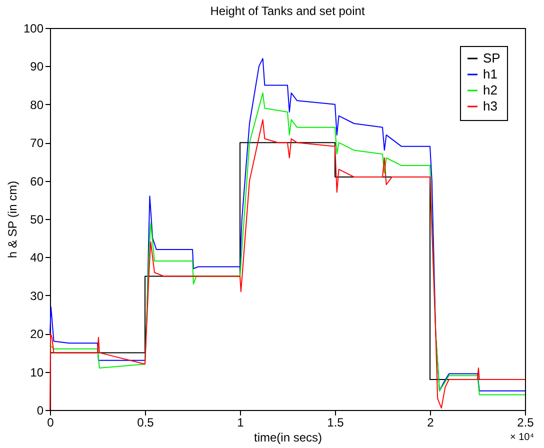 This screenshot has width=544, height=448. What do you see at coordinates (288, 437) in the screenshot?
I see `x-axis-title: time(in secs)` at bounding box center [288, 437].